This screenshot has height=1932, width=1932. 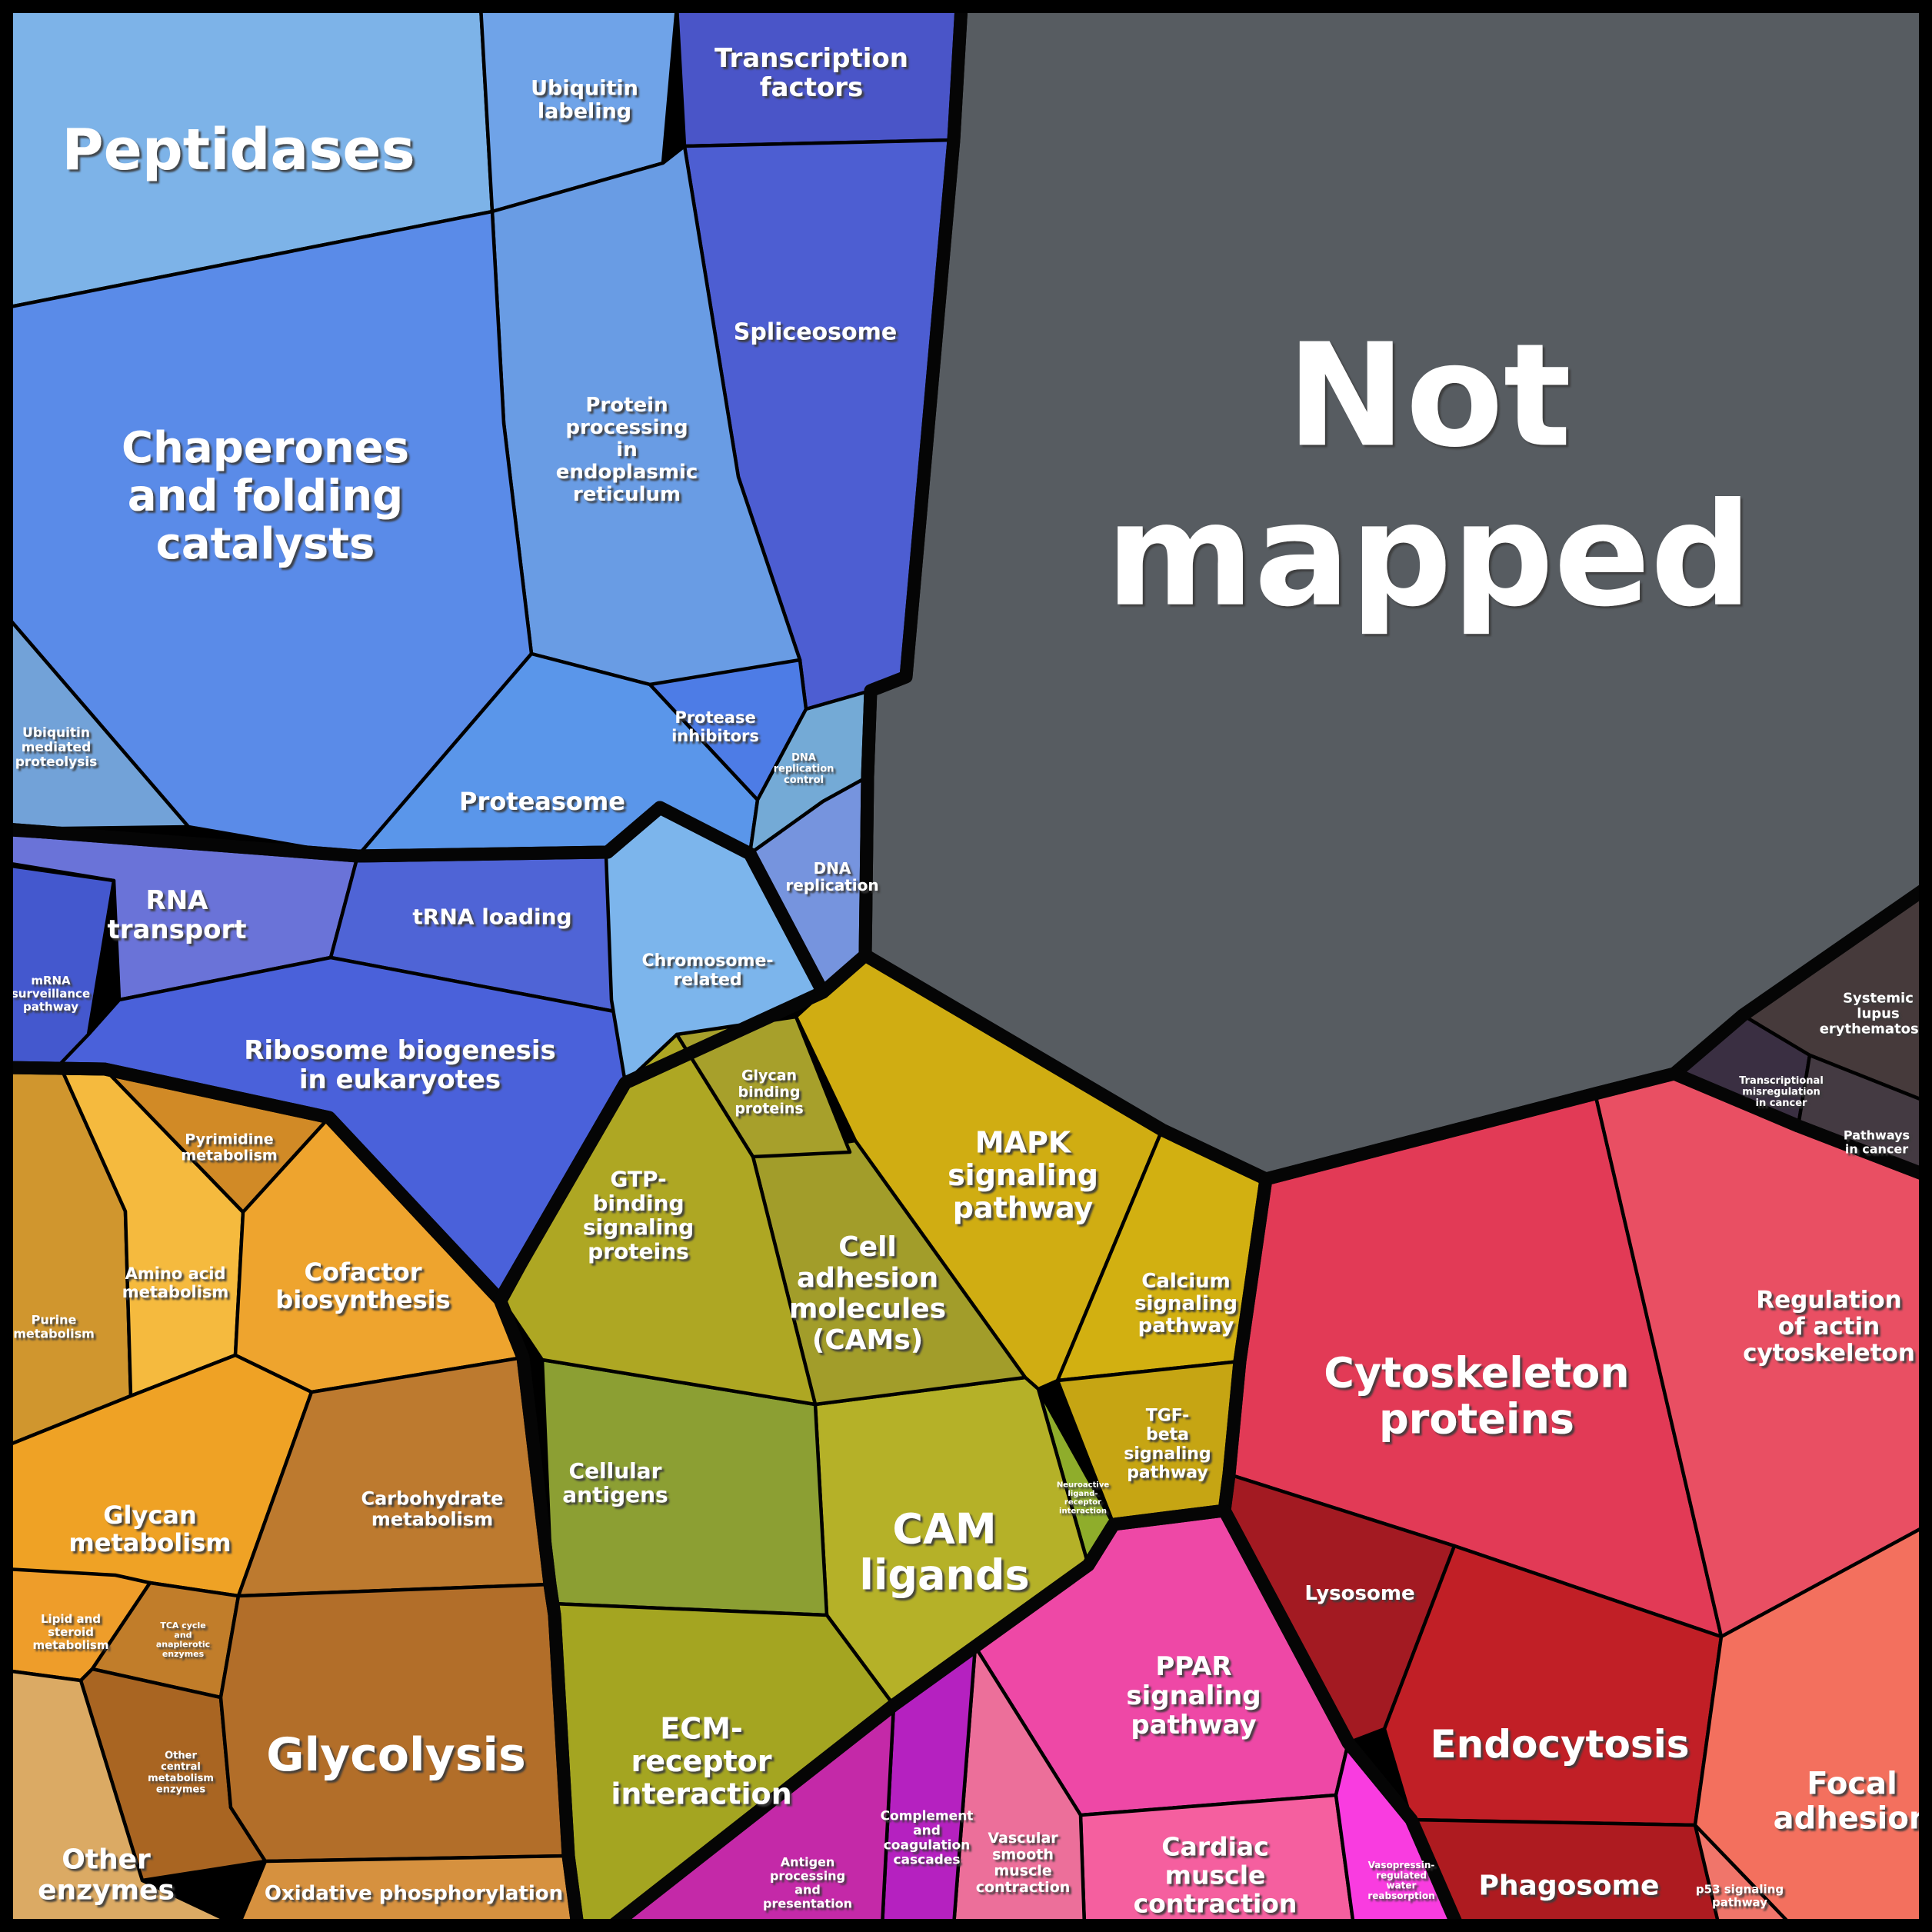 What do you see at coordinates (149, 1529) in the screenshot?
I see `cell-label-glycan-metabolism: Glycan metabolism` at bounding box center [149, 1529].